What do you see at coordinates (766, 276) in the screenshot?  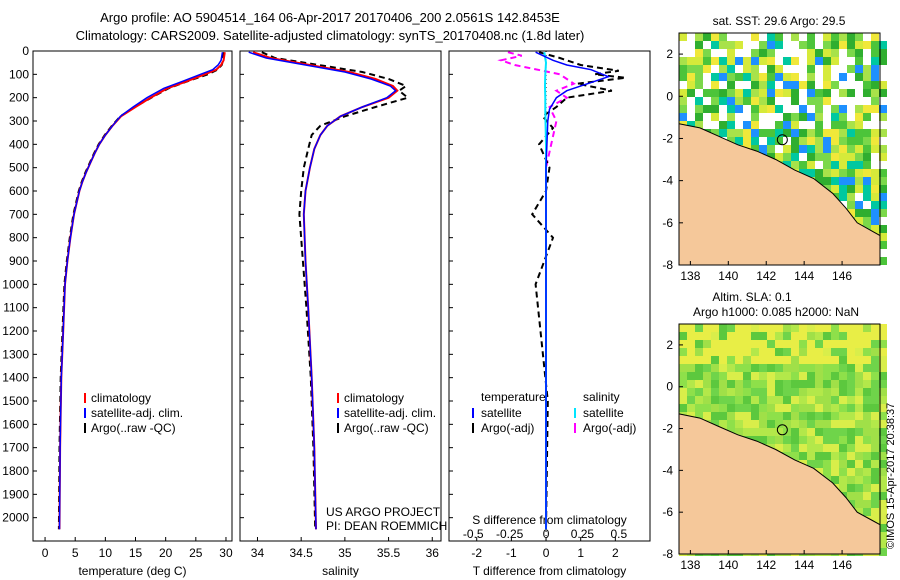 I see `x-tick-label: 142` at bounding box center [766, 276].